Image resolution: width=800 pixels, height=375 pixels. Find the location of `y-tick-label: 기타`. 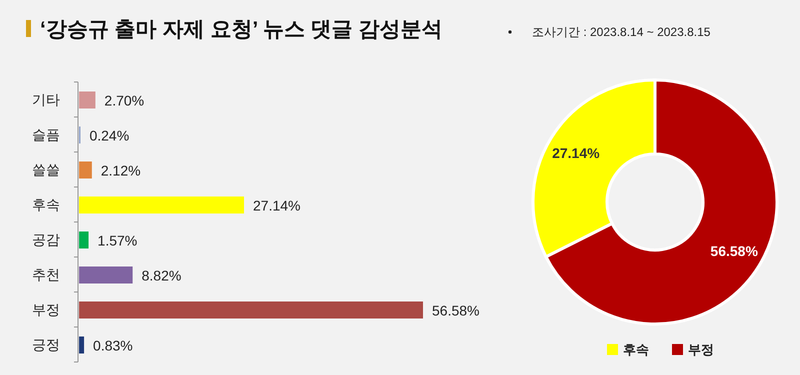

y-tick-label: 기타 is located at coordinates (46, 100).